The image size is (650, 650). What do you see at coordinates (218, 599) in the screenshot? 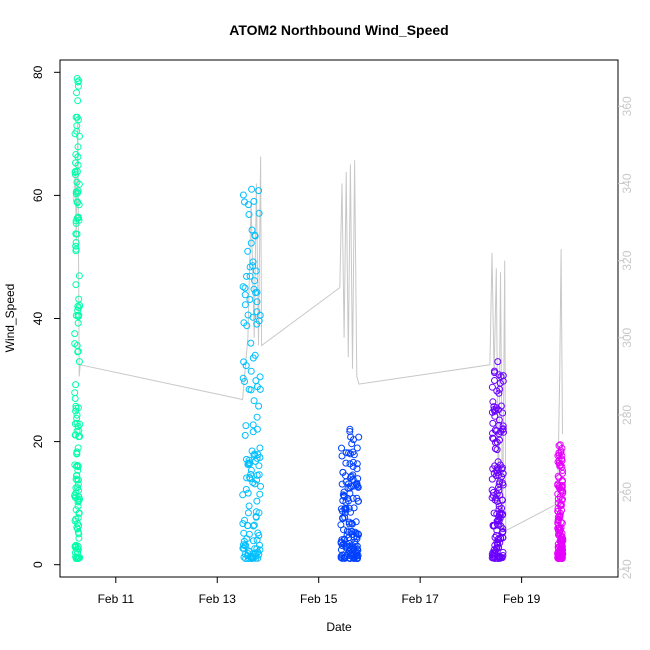
I see `x-tick-label: Feb 13` at bounding box center [218, 599].